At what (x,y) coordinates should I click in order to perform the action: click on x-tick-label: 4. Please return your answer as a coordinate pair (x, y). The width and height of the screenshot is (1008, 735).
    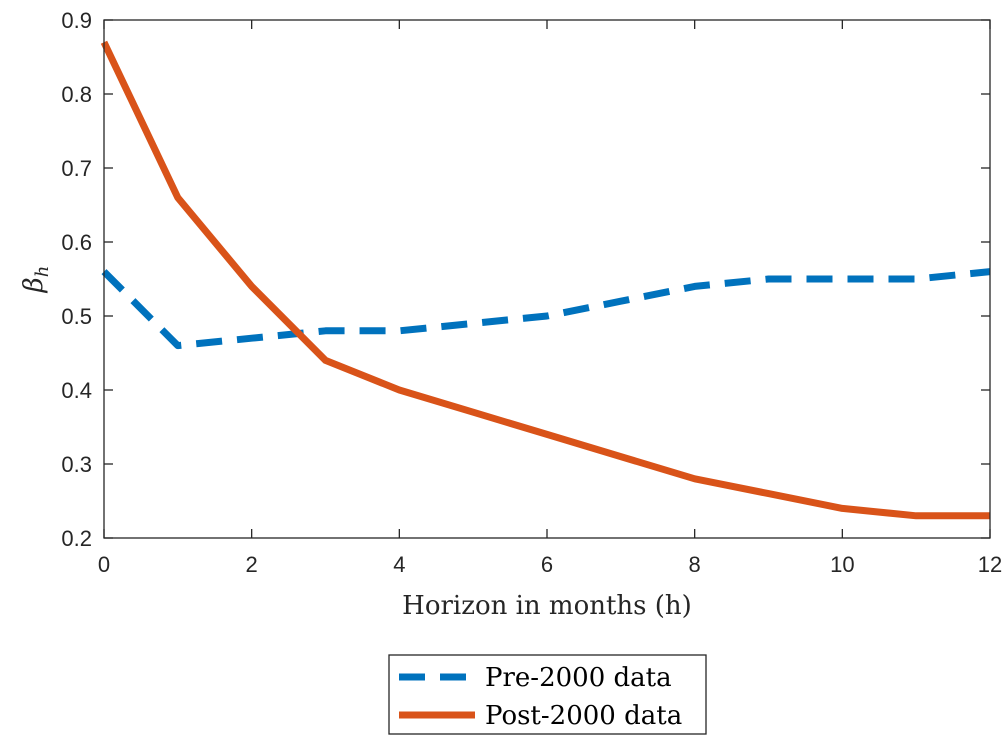
    Looking at the image, I should click on (399, 564).